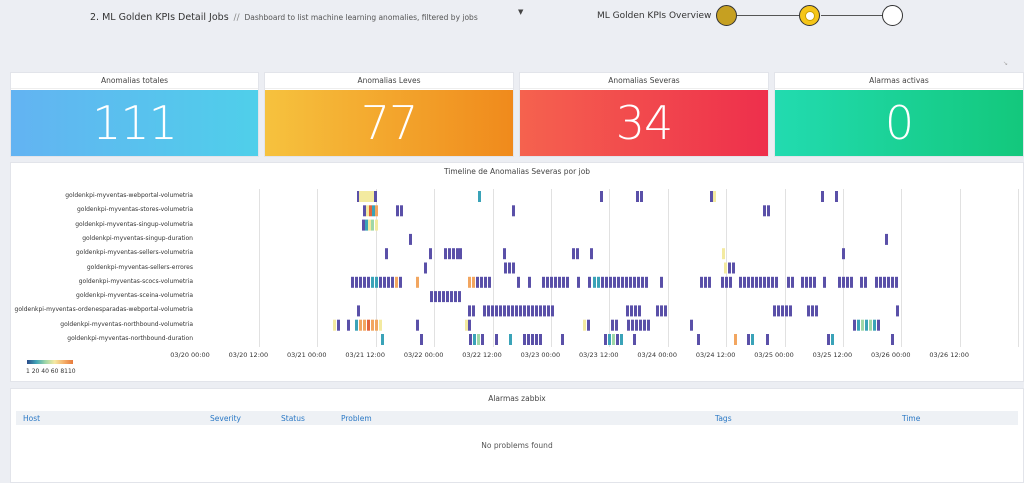 Image resolution: width=1024 pixels, height=483 pixels. What do you see at coordinates (654, 16) in the screenshot?
I see `overview-link: ML Golden KPIs Overview` at bounding box center [654, 16].